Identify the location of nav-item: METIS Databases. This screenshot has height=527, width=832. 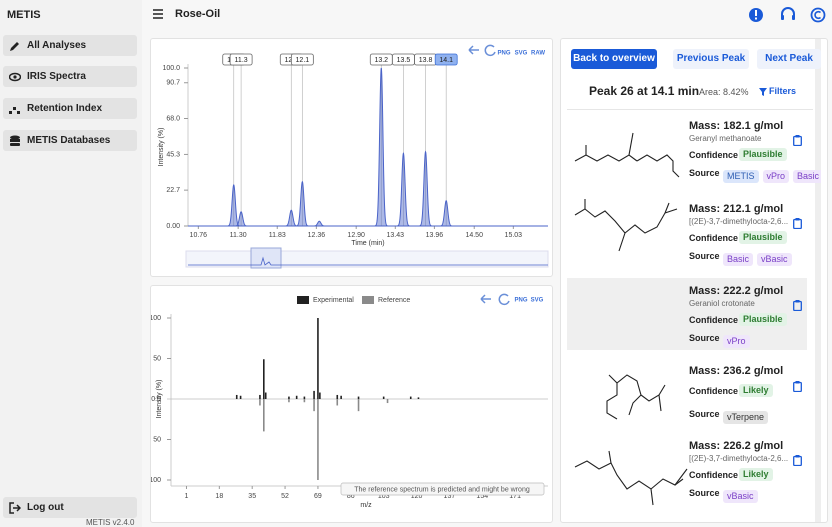
(70, 140).